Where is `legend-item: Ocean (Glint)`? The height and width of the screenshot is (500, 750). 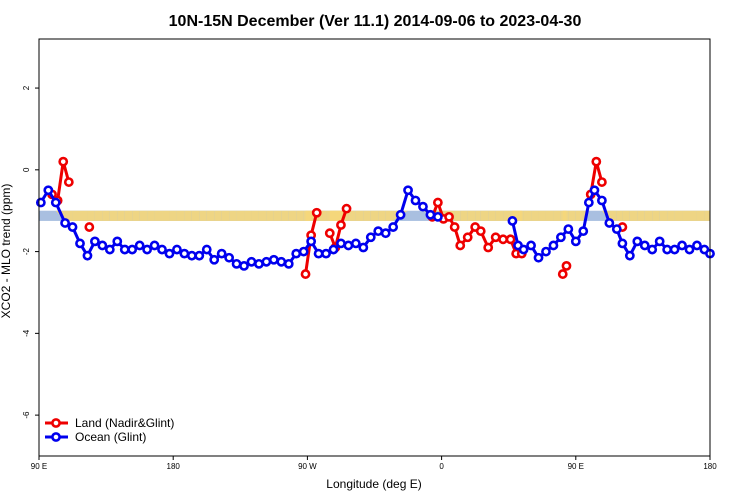
legend-item: Ocean (Glint) is located at coordinates (95, 437).